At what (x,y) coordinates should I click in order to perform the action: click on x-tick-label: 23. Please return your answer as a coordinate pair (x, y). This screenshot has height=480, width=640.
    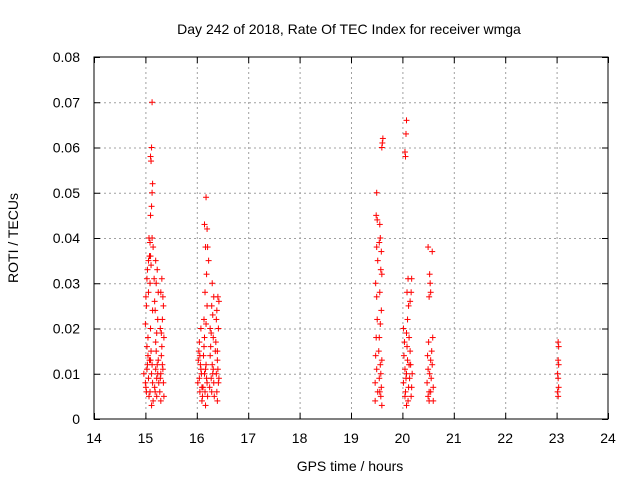
    Looking at the image, I should click on (557, 438).